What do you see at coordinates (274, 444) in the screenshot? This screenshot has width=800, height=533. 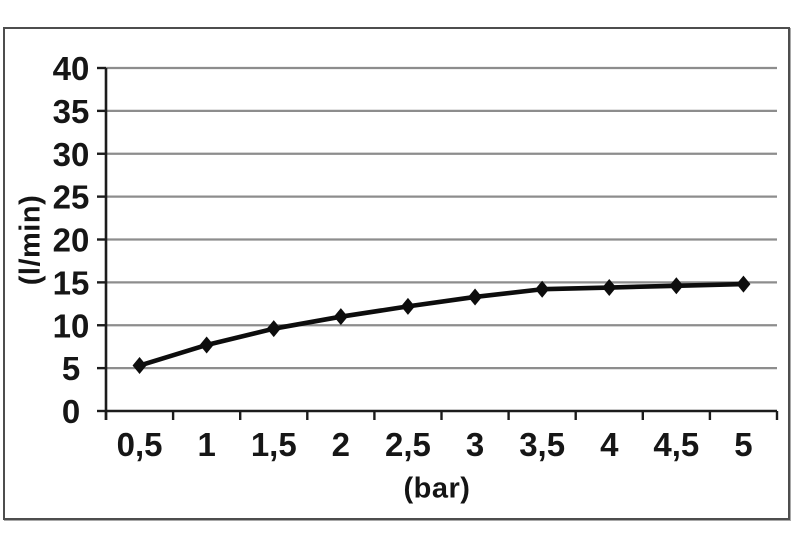 I see `x-tick-label: 1,5` at bounding box center [274, 444].